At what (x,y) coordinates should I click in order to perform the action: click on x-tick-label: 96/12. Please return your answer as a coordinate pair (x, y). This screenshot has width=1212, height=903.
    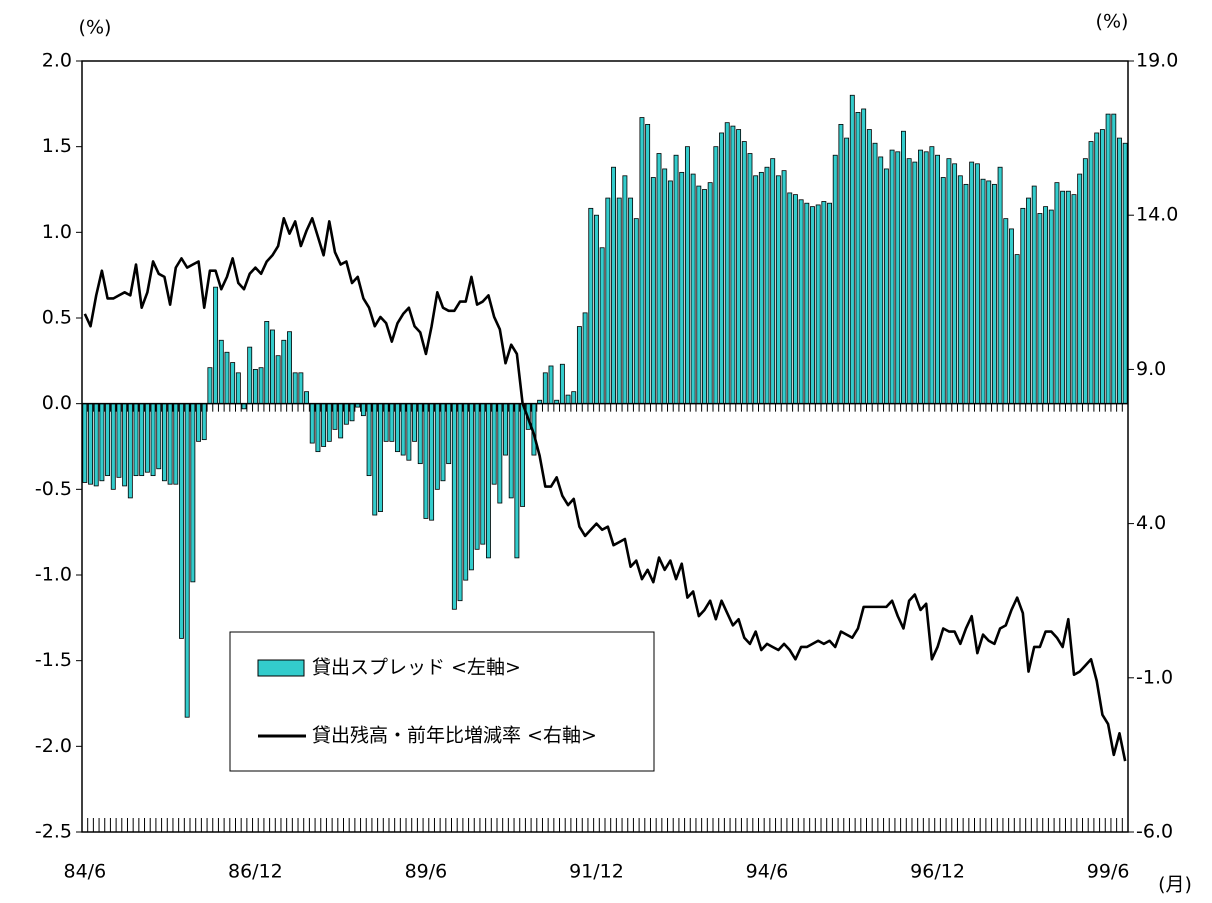
    Looking at the image, I should click on (937, 872).